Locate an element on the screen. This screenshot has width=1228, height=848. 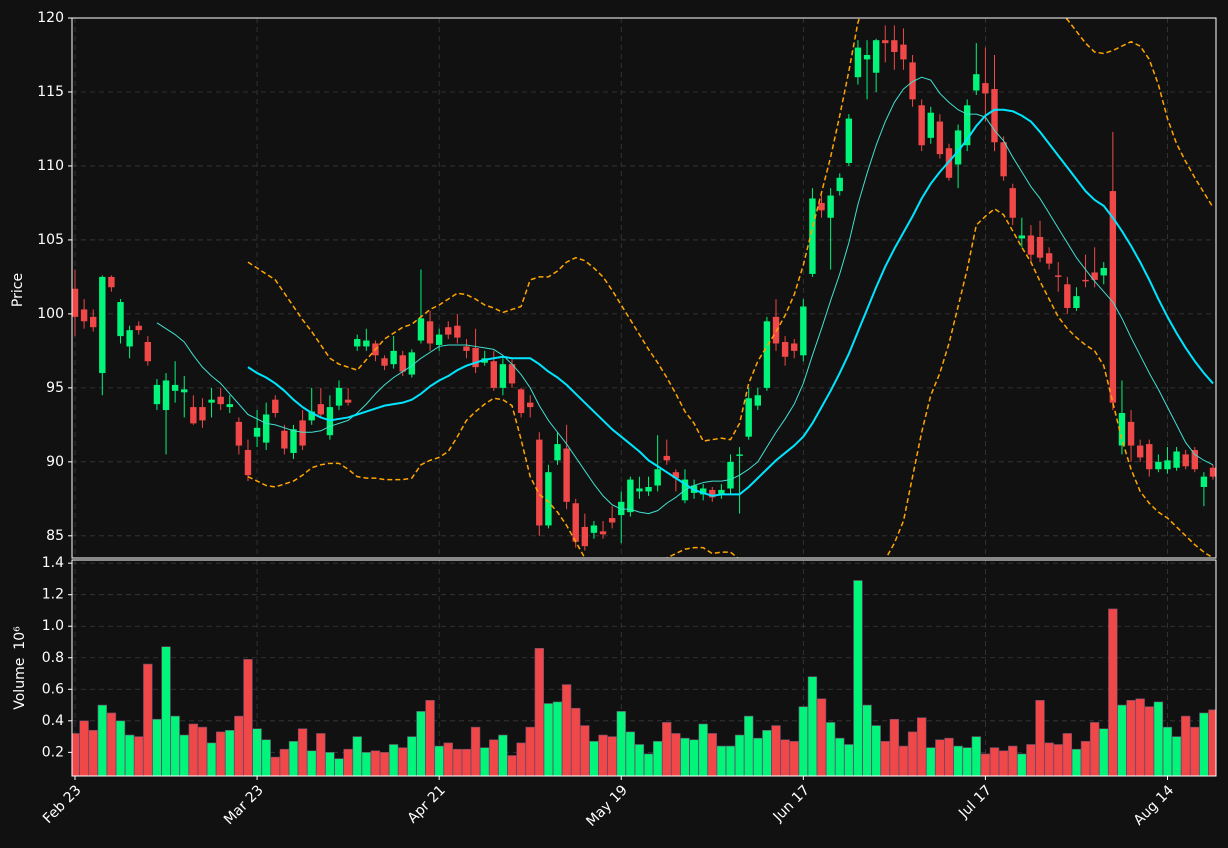
y-axis-label: Price is located at coordinates (18, 290).